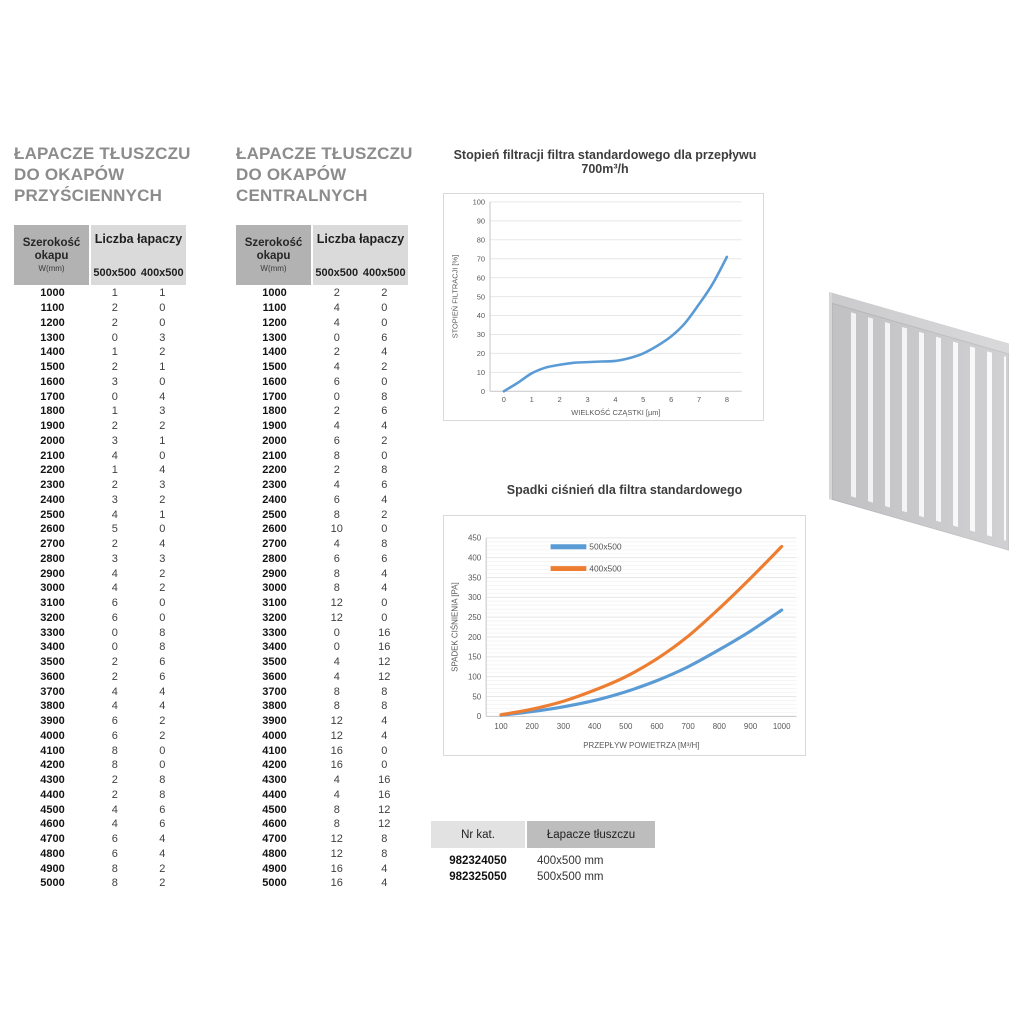 This screenshot has width=1024, height=1024. Describe the element at coordinates (100, 441) in the screenshot. I see `table-row: 2000 3 1` at that location.